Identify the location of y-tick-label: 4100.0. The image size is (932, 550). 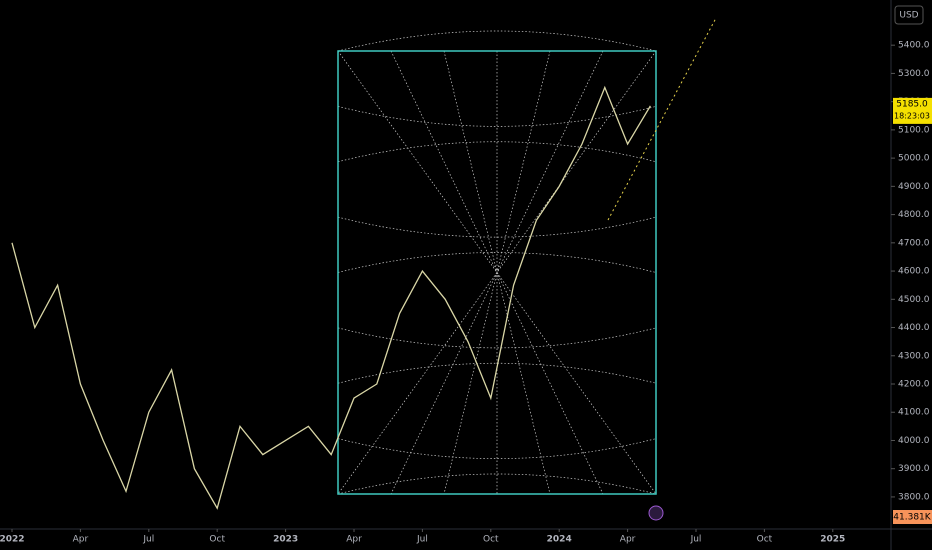
(914, 413).